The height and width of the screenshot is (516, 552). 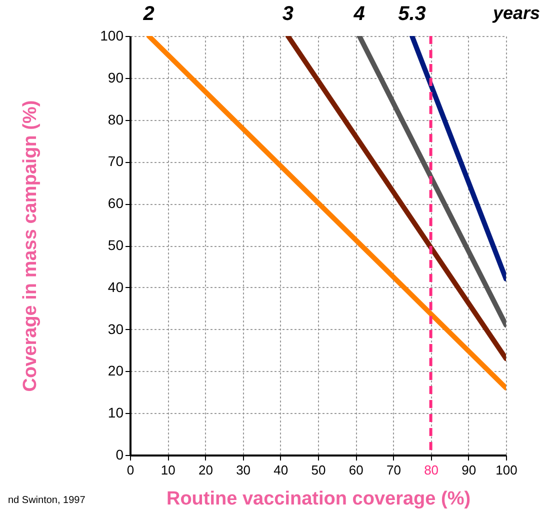 I want to click on y-tick-label: 90, so click(x=116, y=77).